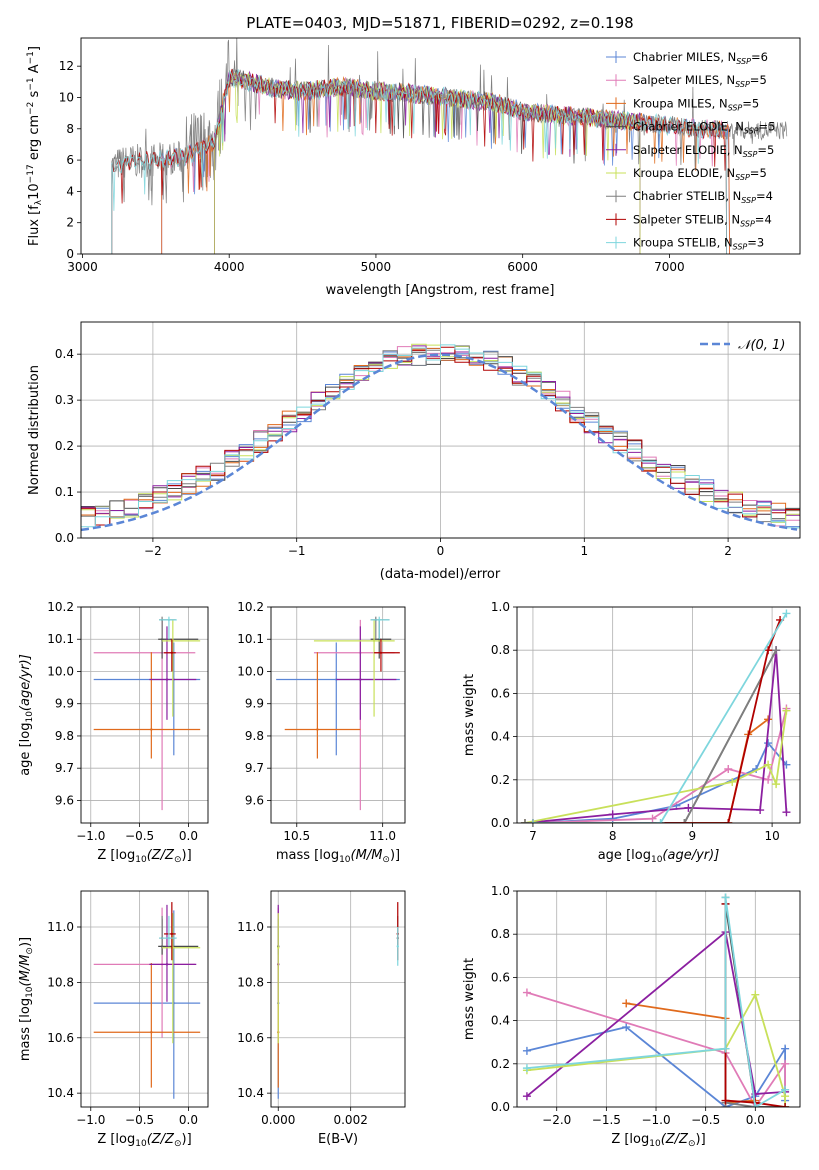 Image resolution: width=819 pixels, height=1170 pixels. Describe the element at coordinates (144, 1140) in the screenshot. I see `x-axis-label: Z [log10(Z/Z⊙)]` at that location.